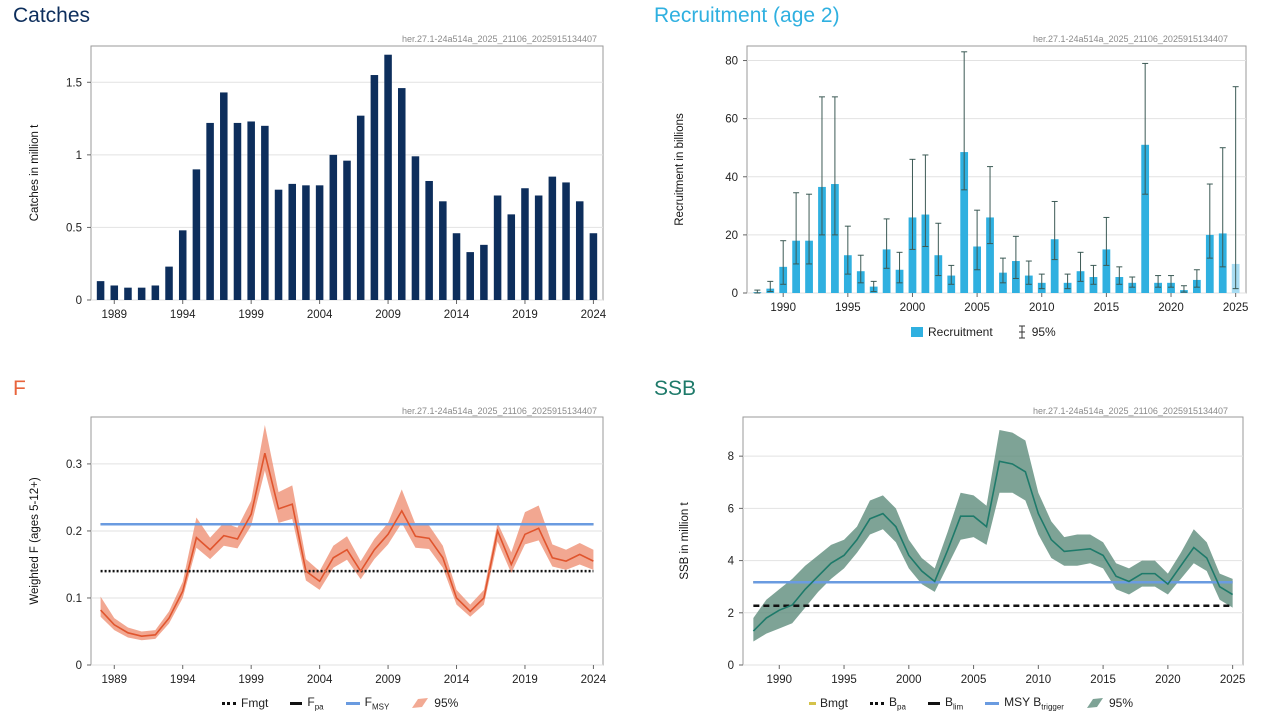 The height and width of the screenshot is (713, 1262). Describe the element at coordinates (388, 315) in the screenshot. I see `x-tick-label: 2009` at that location.